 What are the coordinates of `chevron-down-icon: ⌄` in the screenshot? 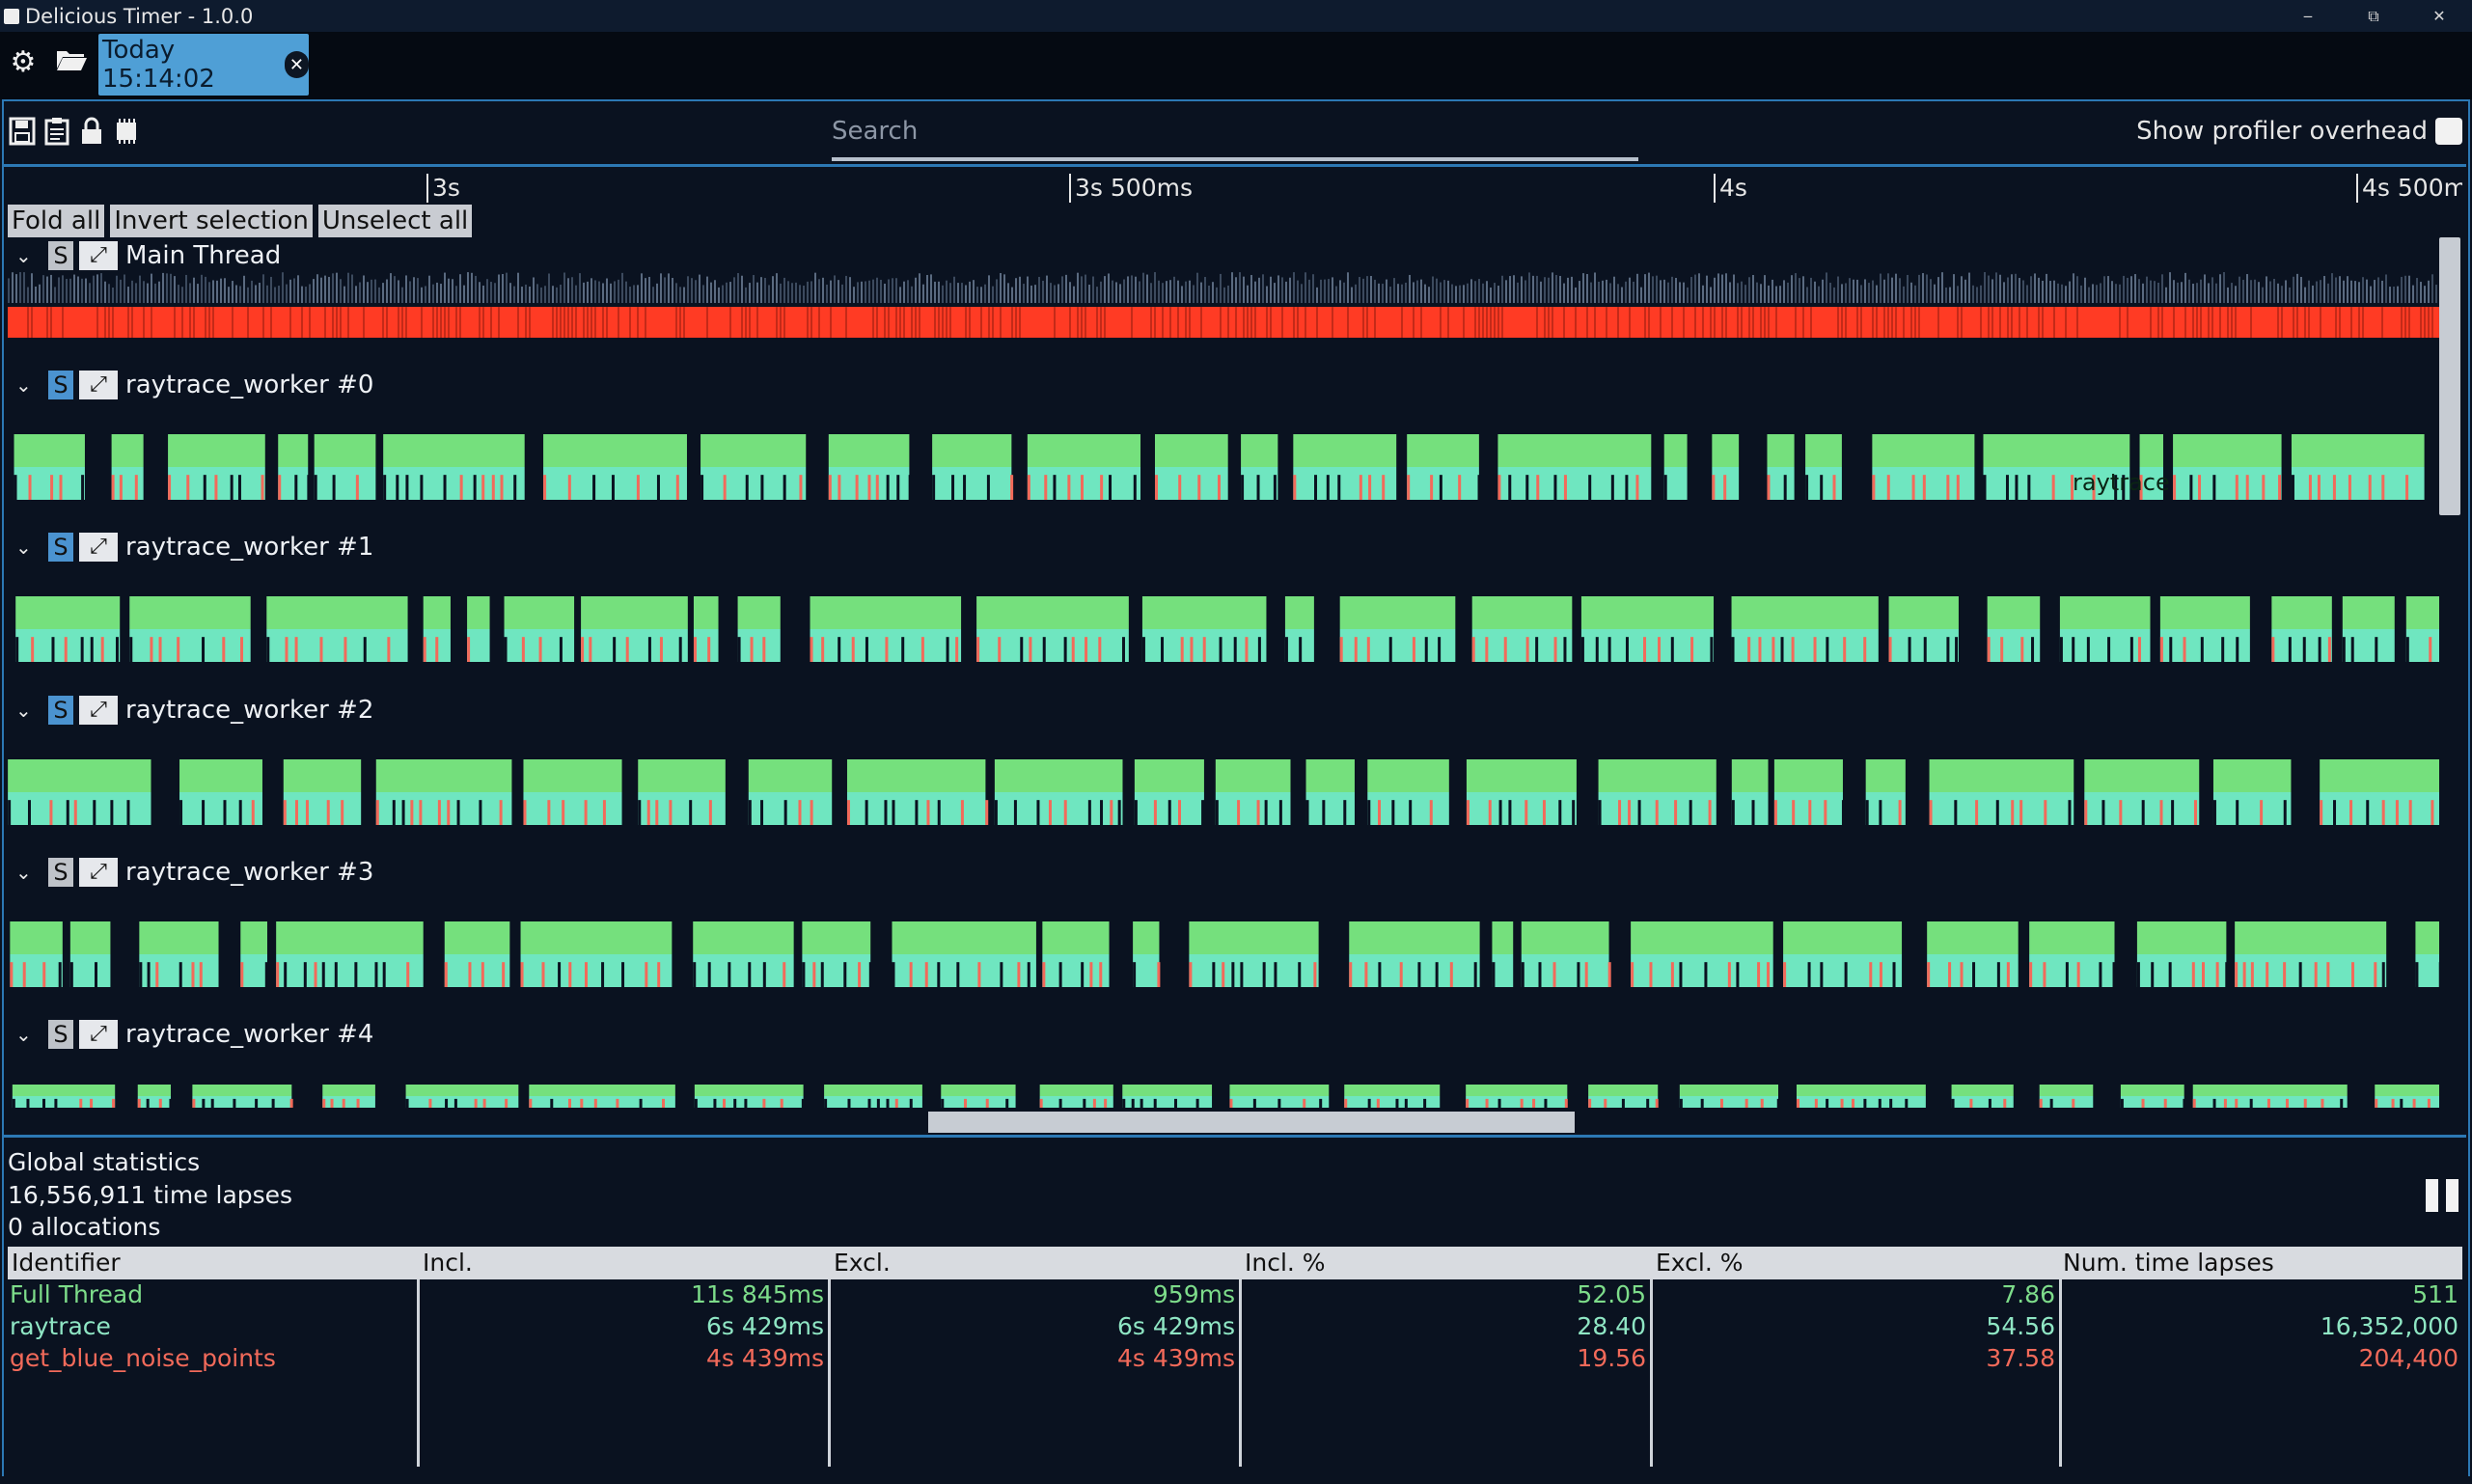 It's located at (23, 255).